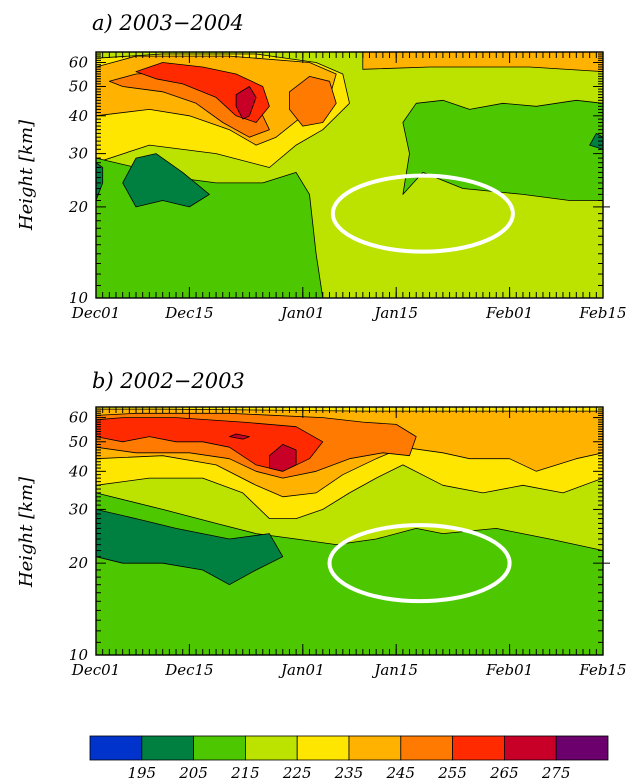  What do you see at coordinates (349, 772) in the screenshot?
I see `colorbar-label: 235` at bounding box center [349, 772].